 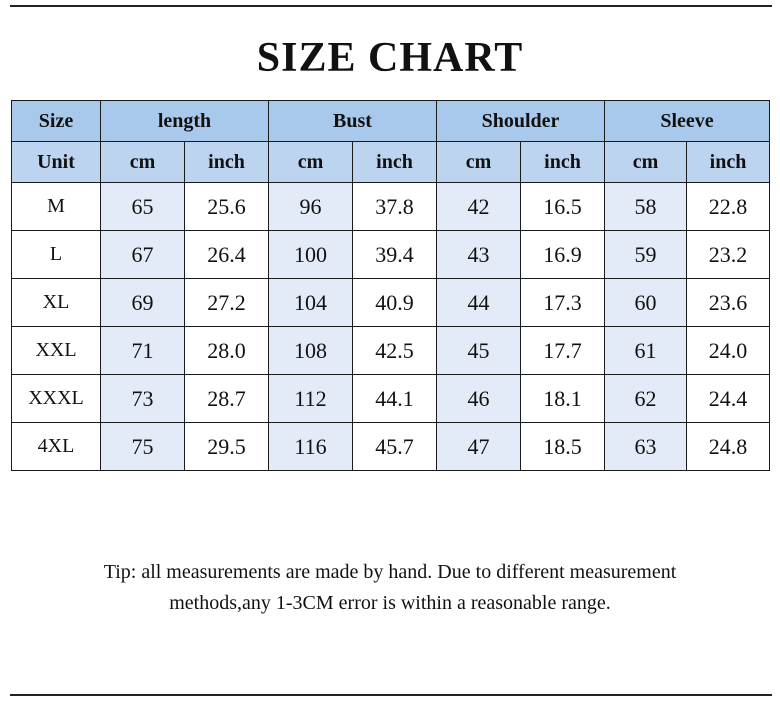 I want to click on length-cm-cell: 73, so click(x=142, y=398).